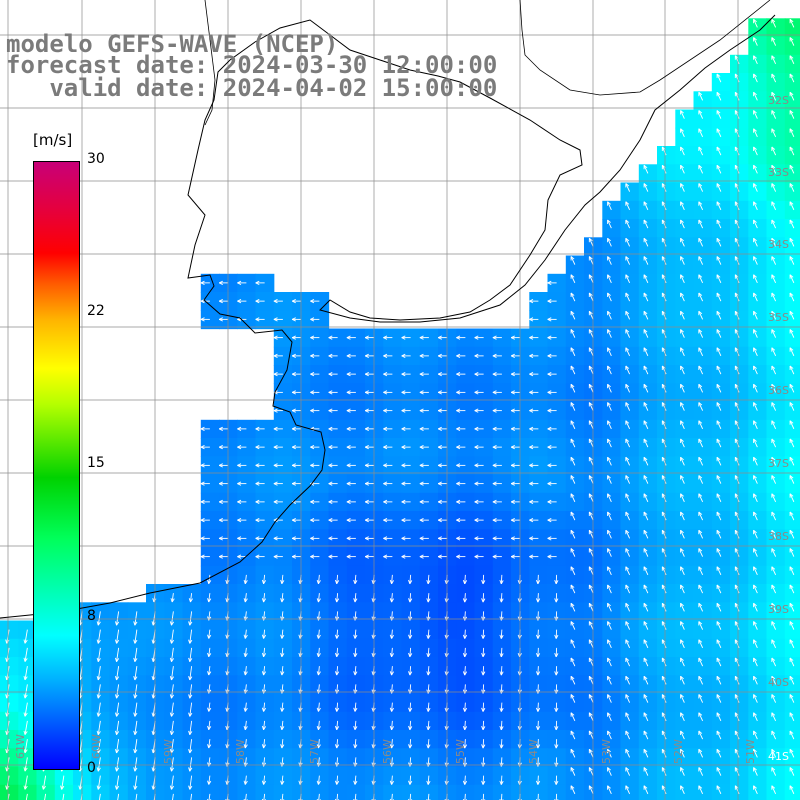 This screenshot has height=800, width=800. I want to click on lat-label: 36S, so click(778, 390).